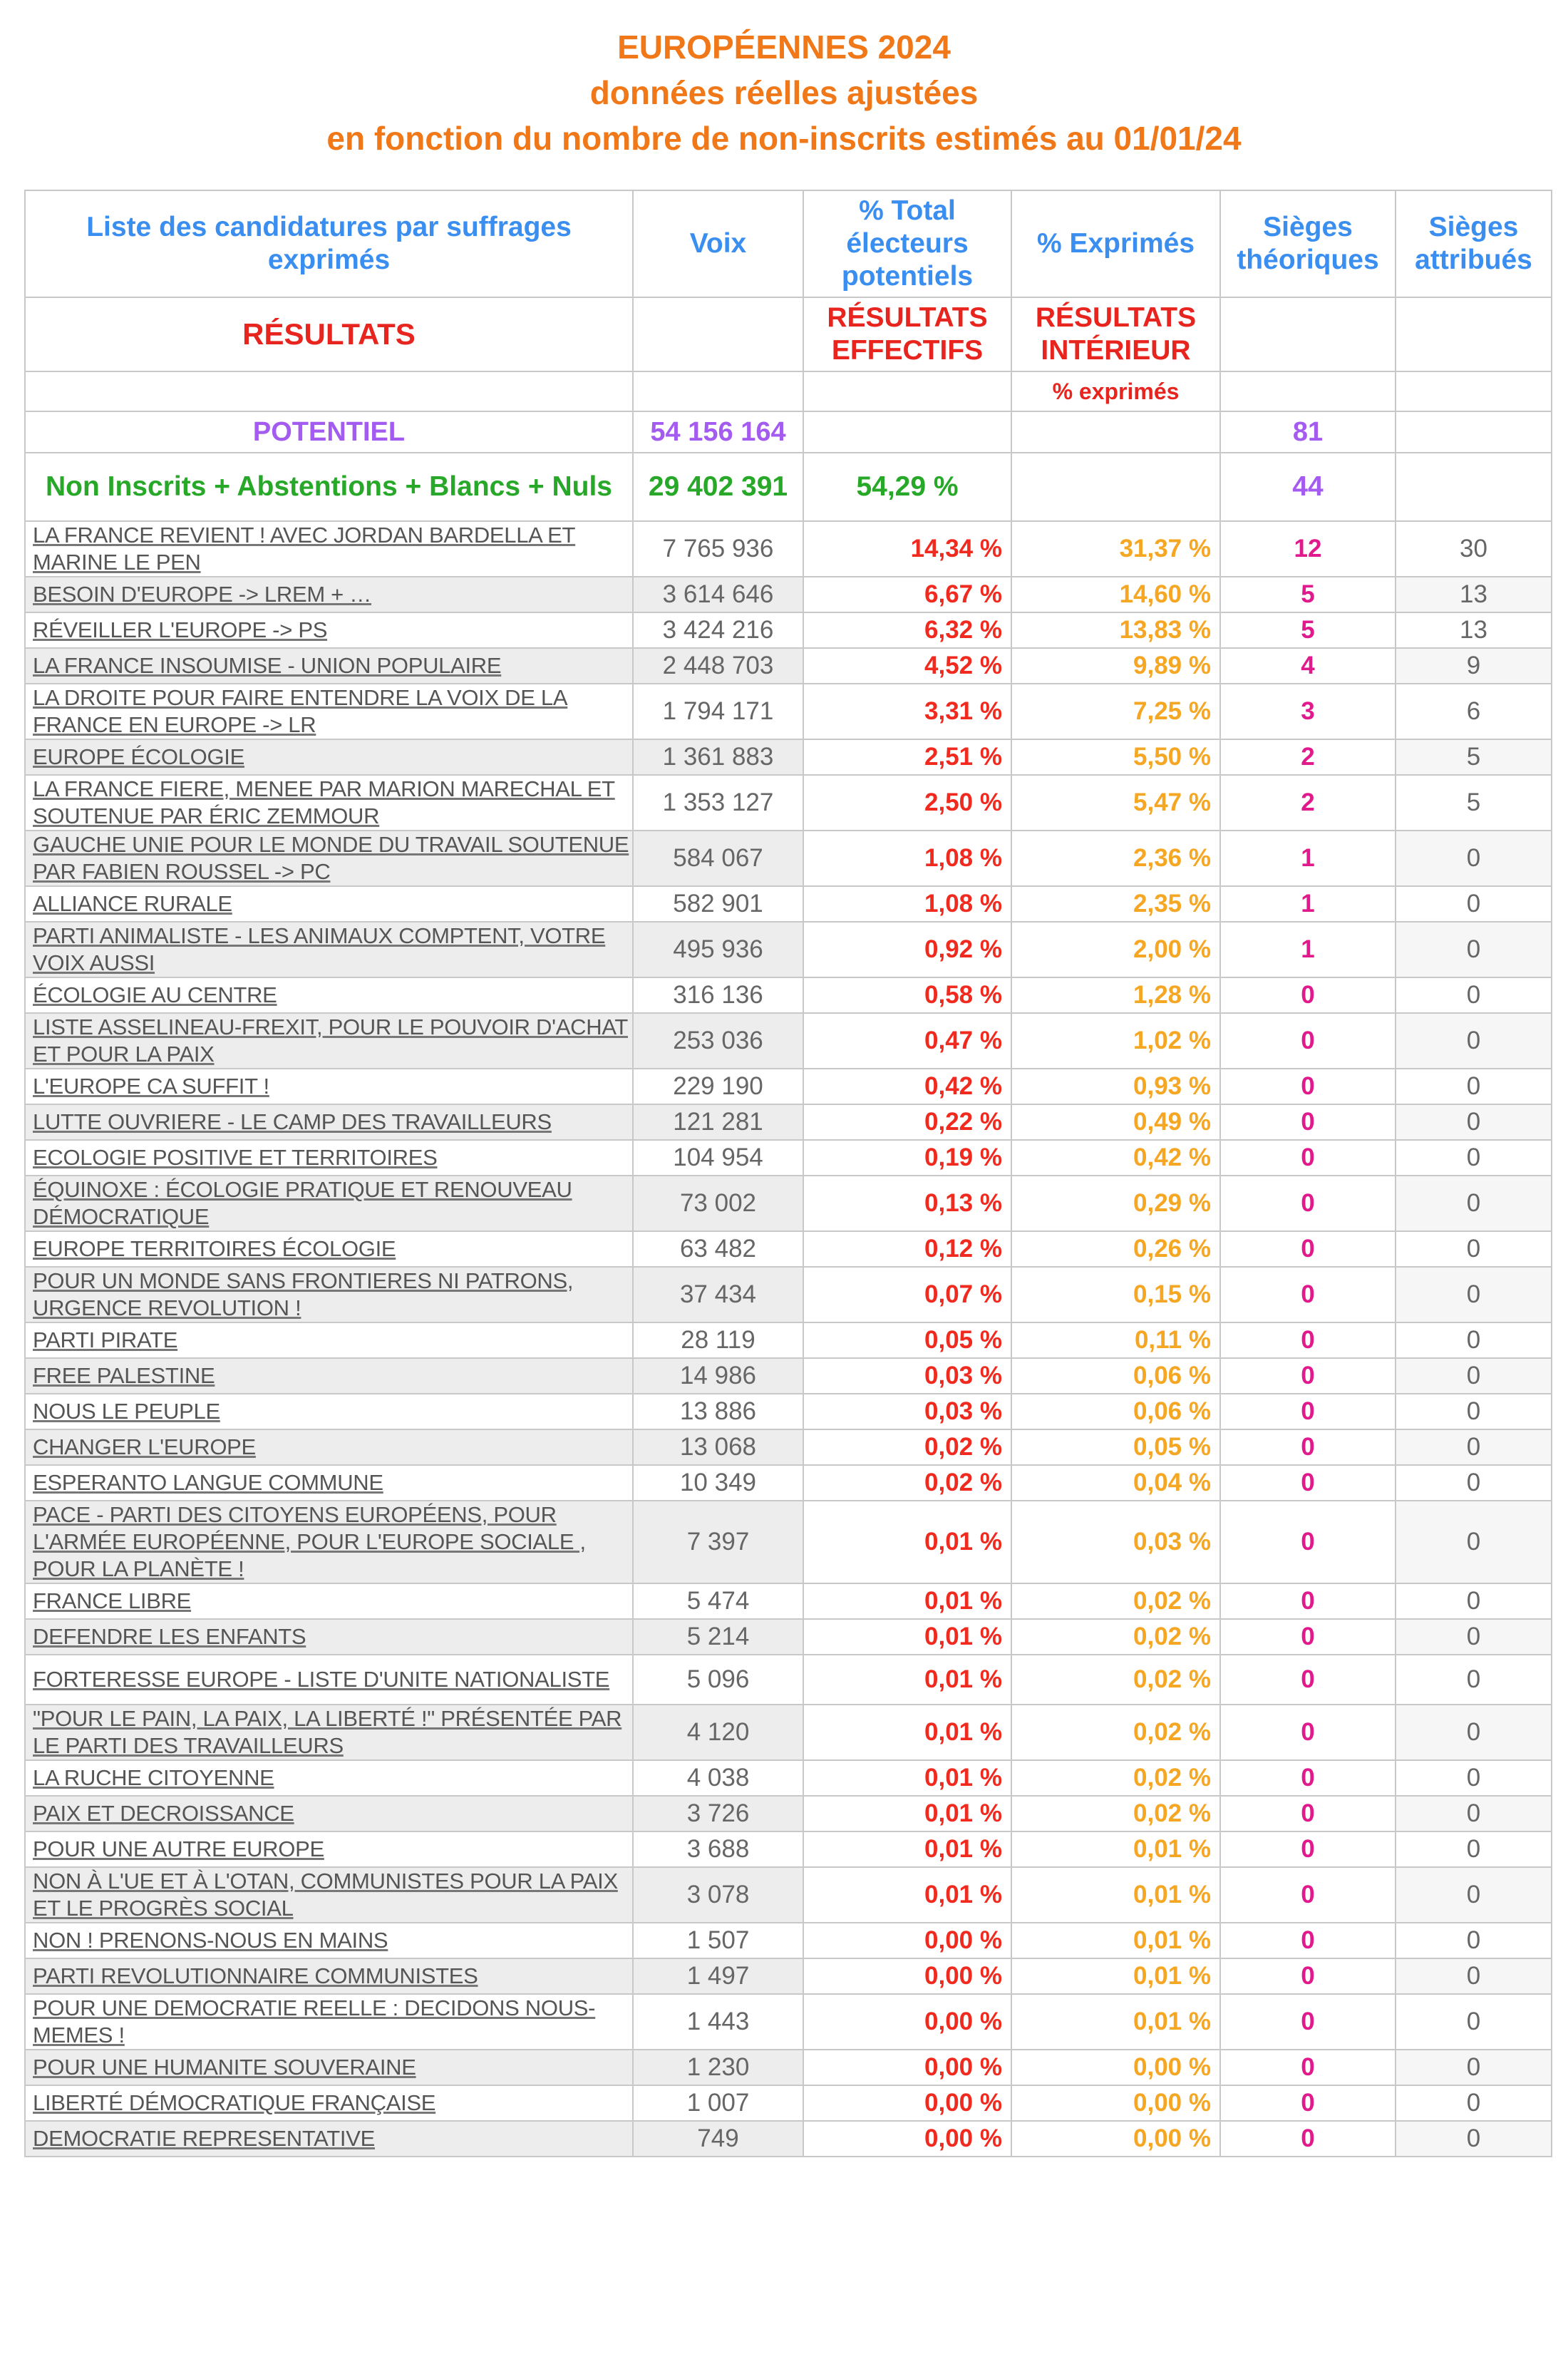  Describe the element at coordinates (718, 904) in the screenshot. I see `voix-cell: 582 901` at that location.